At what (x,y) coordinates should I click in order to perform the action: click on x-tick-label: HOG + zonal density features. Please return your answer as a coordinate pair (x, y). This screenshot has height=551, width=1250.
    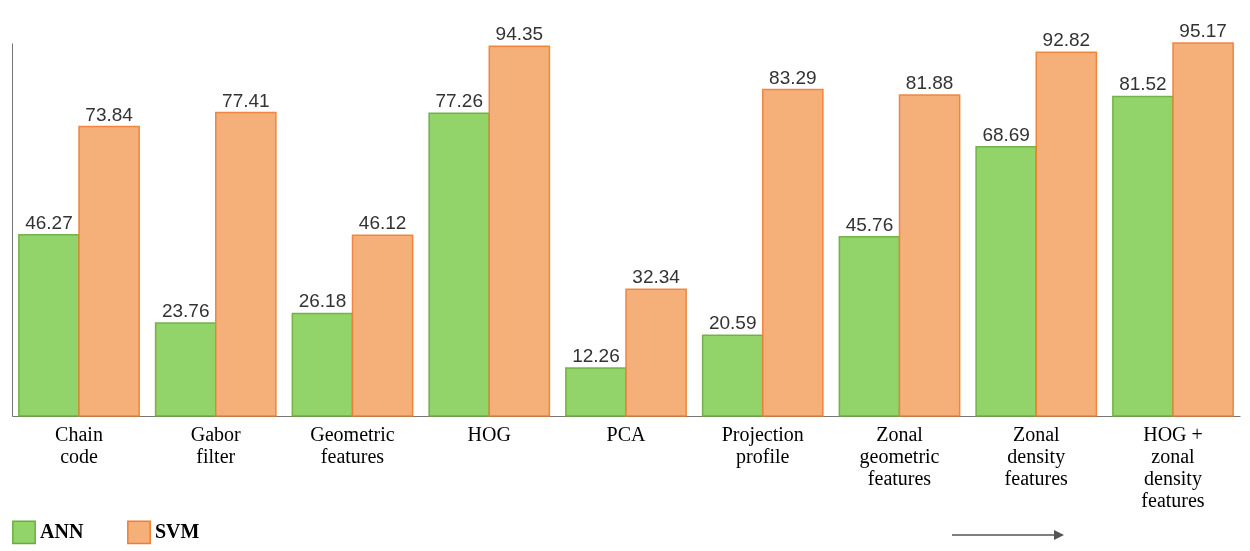
    Looking at the image, I should click on (1173, 466).